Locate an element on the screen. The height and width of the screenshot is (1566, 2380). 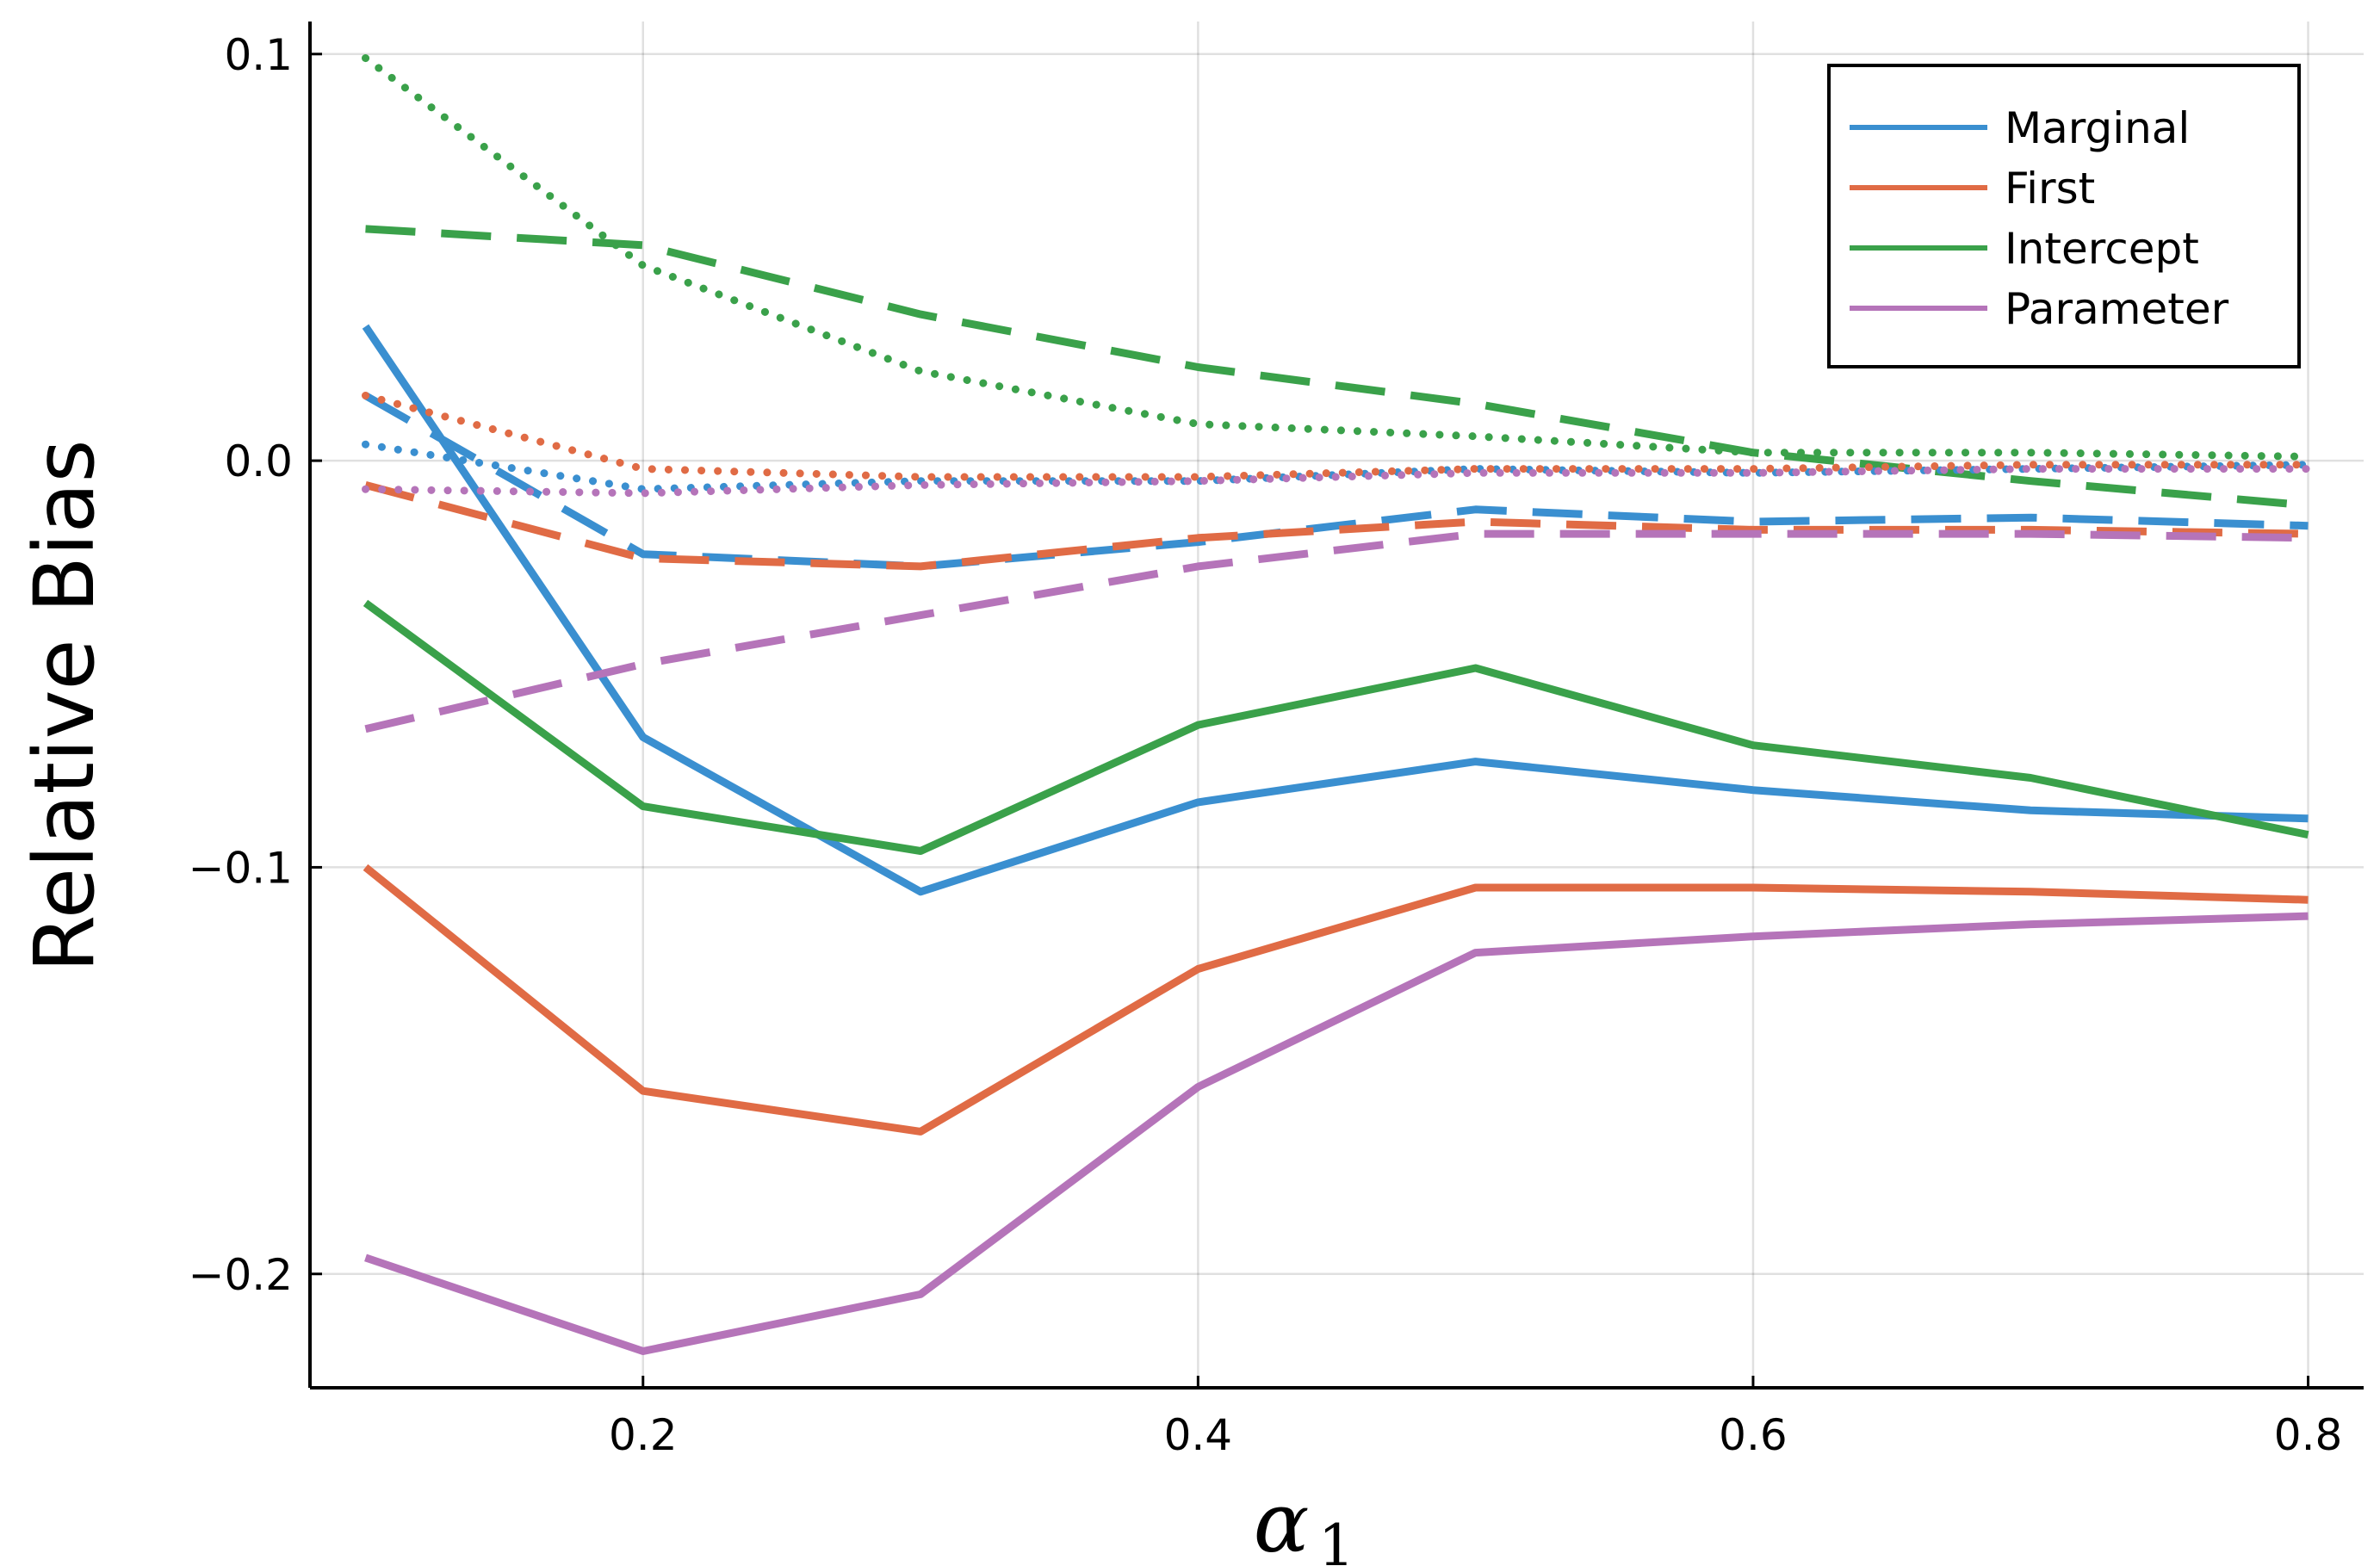
legend-label-intercept: Intercept is located at coordinates (2102, 249).